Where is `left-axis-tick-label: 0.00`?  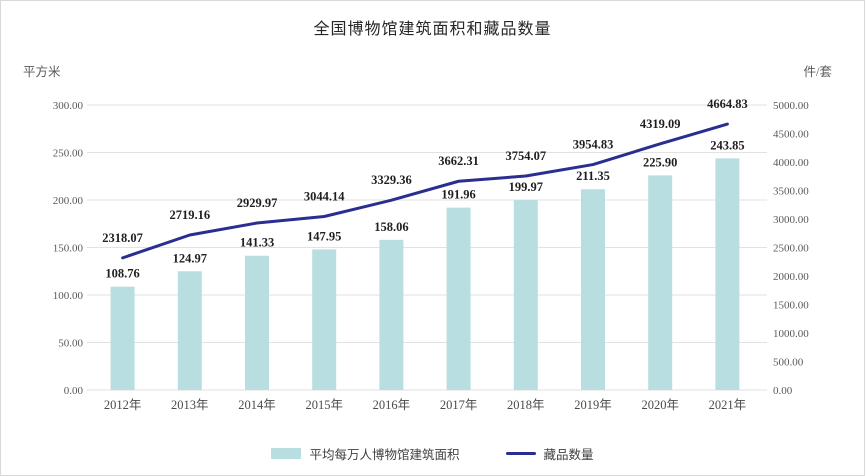 left-axis-tick-label: 0.00 is located at coordinates (74, 391).